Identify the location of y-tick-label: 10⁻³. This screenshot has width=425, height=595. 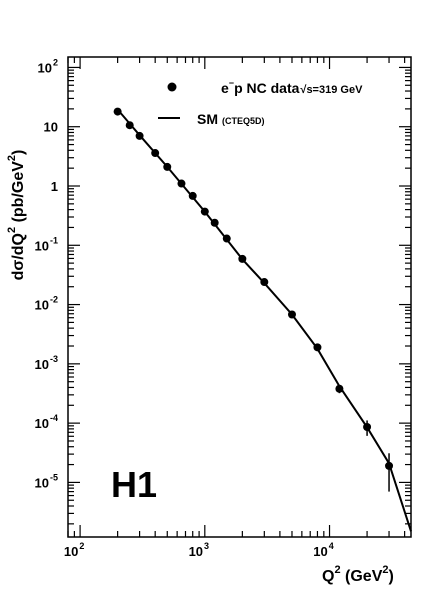
(46, 363).